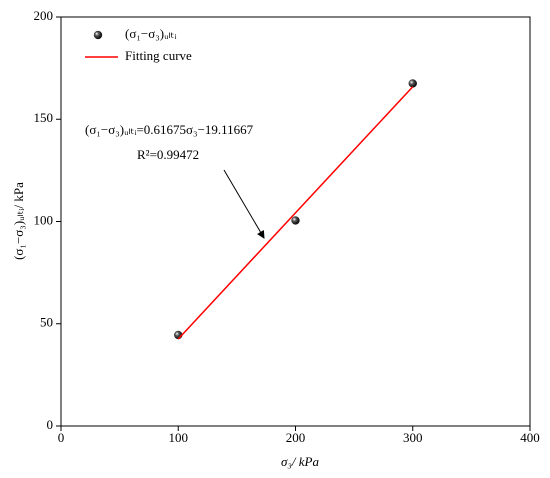 This screenshot has height=478, width=550. What do you see at coordinates (46, 322) in the screenshot?
I see `y-tick-label: 50` at bounding box center [46, 322].